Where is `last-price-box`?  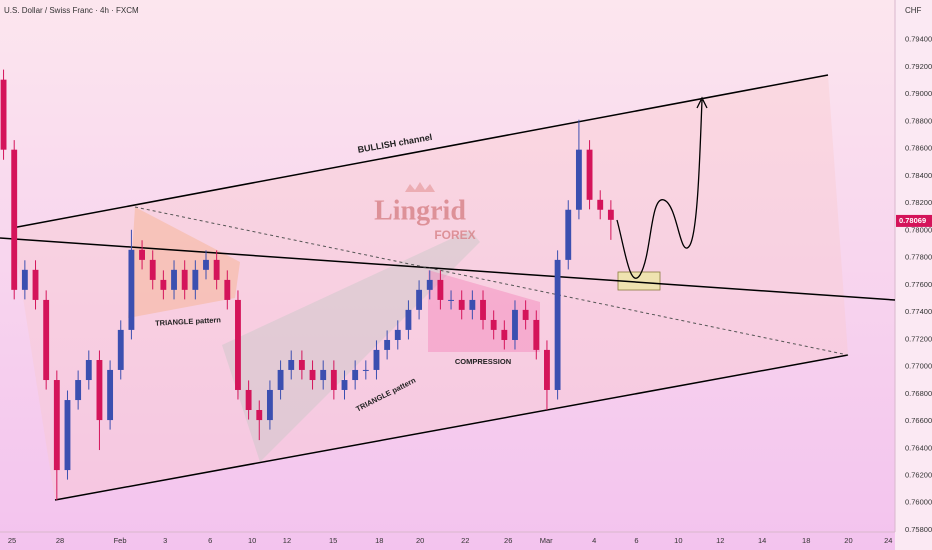 last-price-box is located at coordinates (914, 220).